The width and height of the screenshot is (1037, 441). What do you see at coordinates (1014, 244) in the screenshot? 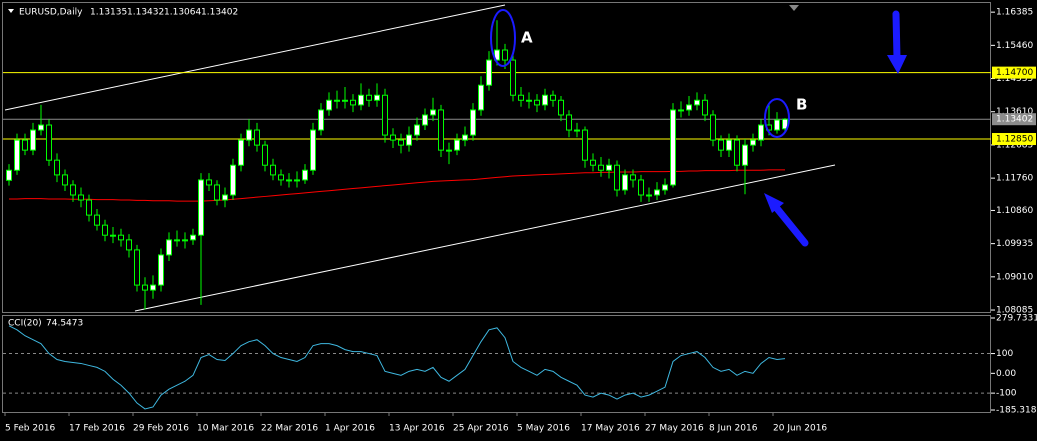
I see `y-tick-label: 1.09935` at bounding box center [1014, 244].